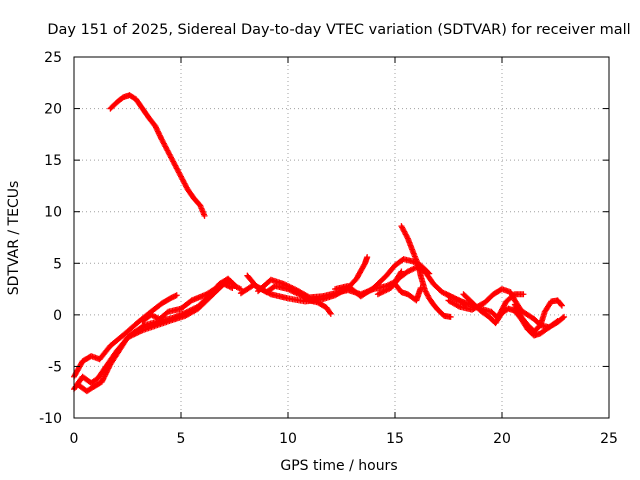 Image resolution: width=640 pixels, height=480 pixels. What do you see at coordinates (53, 213) in the screenshot?
I see `y-tick-label: 10` at bounding box center [53, 213].